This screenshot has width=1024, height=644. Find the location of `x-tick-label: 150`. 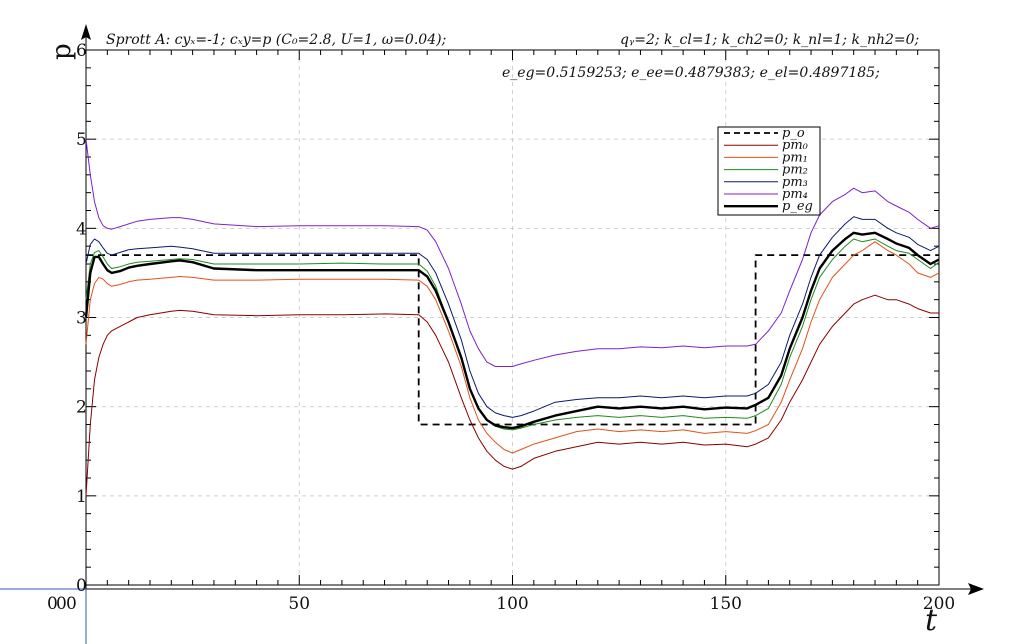

x-tick-label: 150 is located at coordinates (726, 604).